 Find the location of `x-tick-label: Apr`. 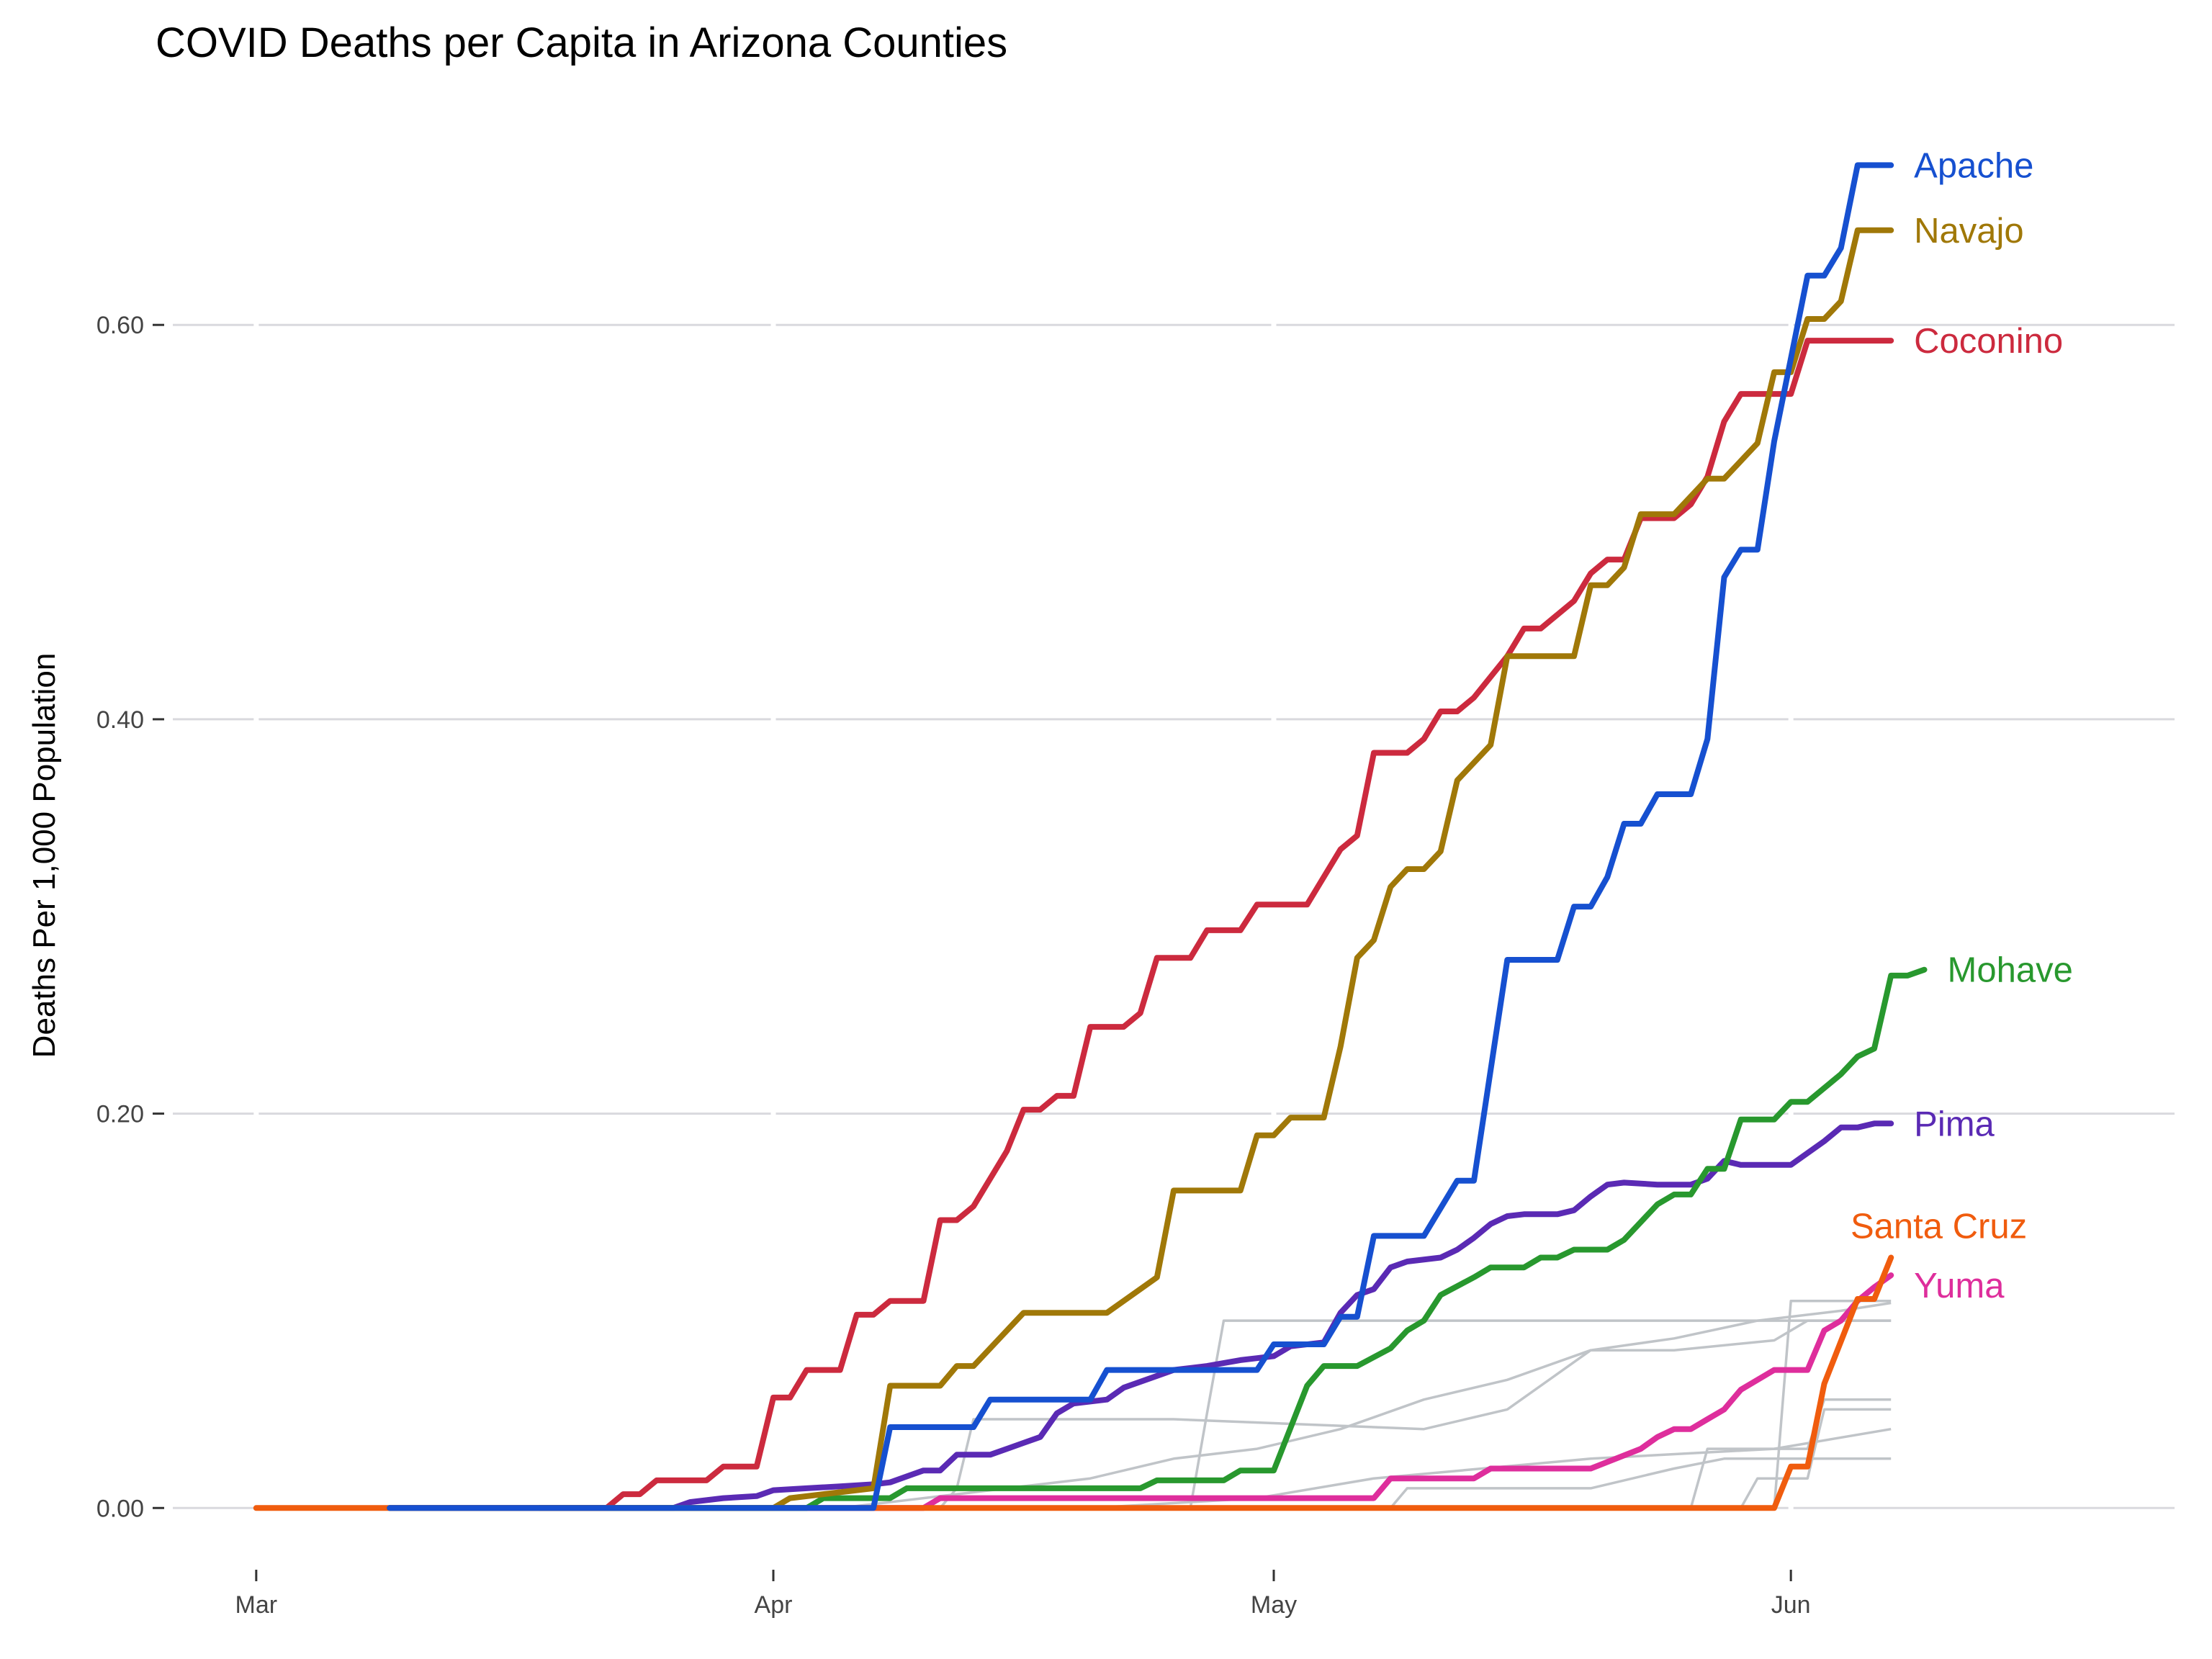

x-tick-label: Apr is located at coordinates (774, 1605).